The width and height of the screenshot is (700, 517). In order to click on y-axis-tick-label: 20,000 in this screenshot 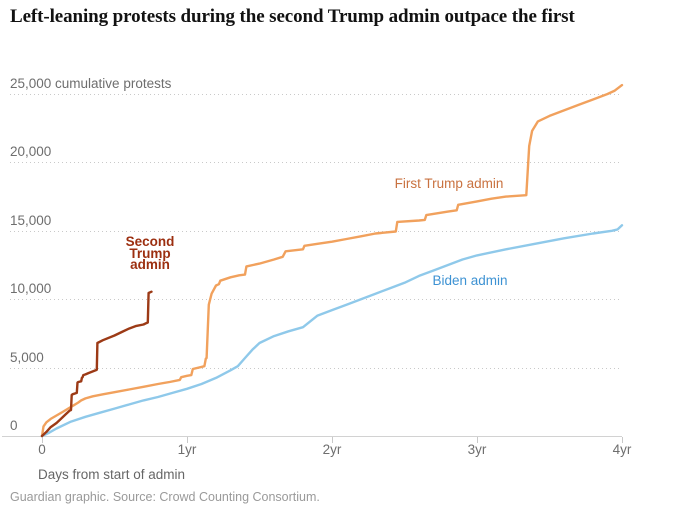, I will do `click(31, 152)`.